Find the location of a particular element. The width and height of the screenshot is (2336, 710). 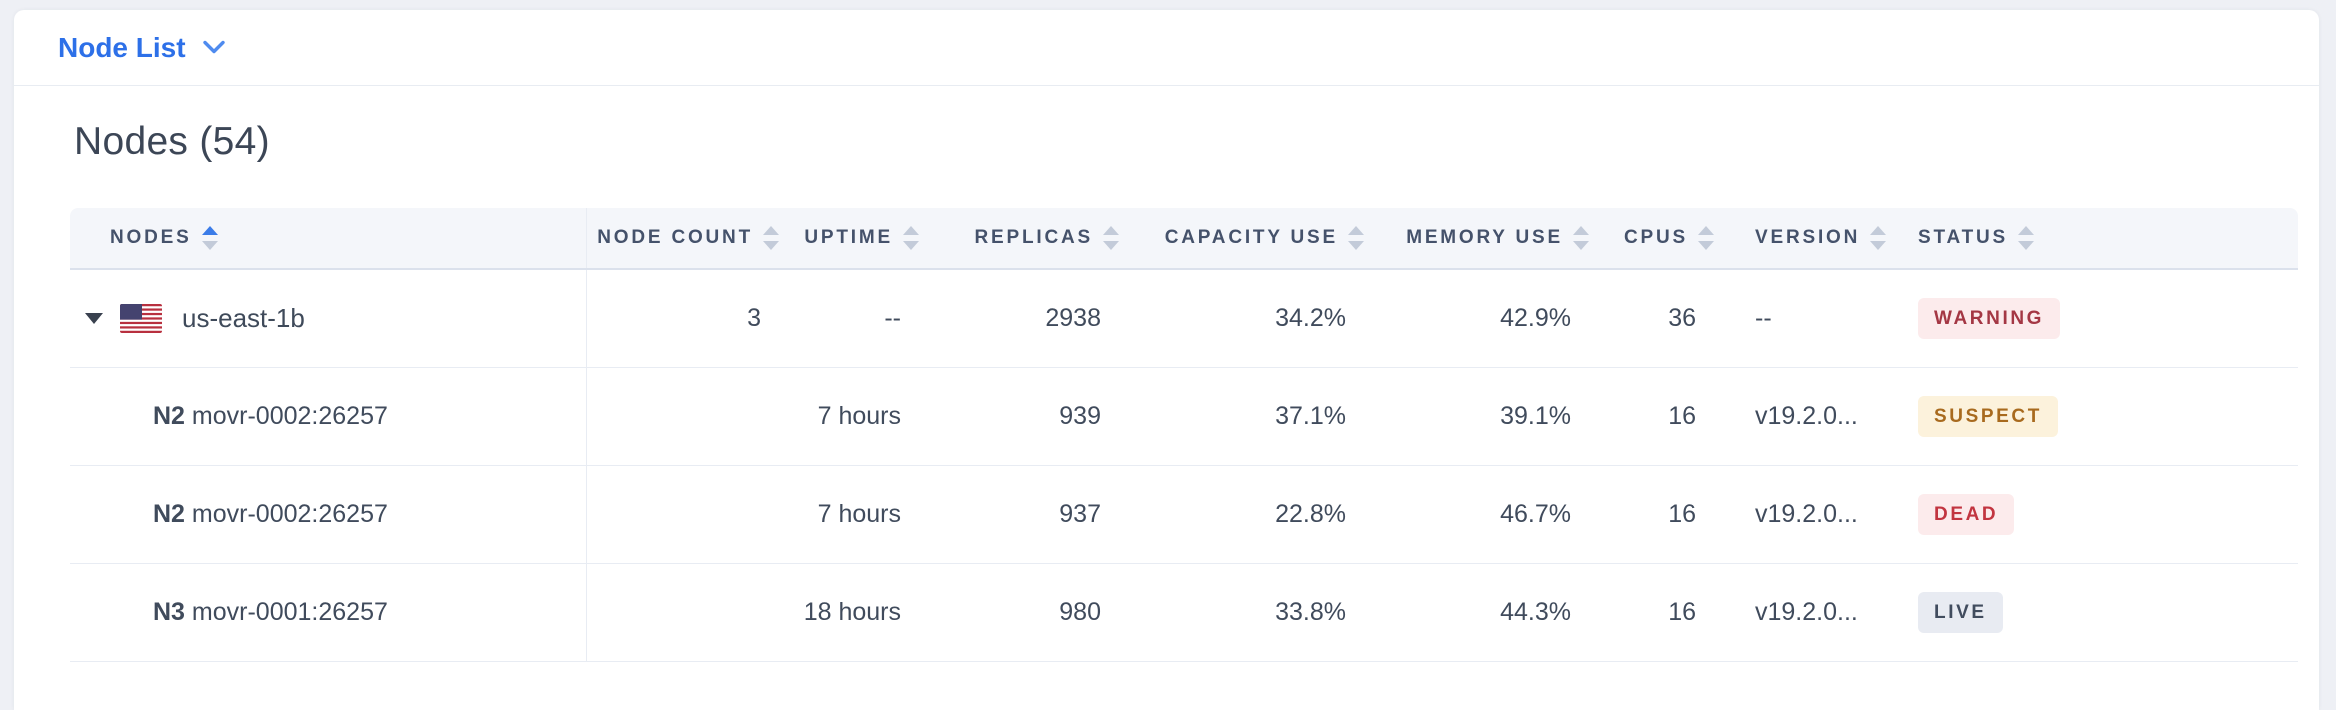

capacity-cell: 37.1% is located at coordinates (1310, 416).